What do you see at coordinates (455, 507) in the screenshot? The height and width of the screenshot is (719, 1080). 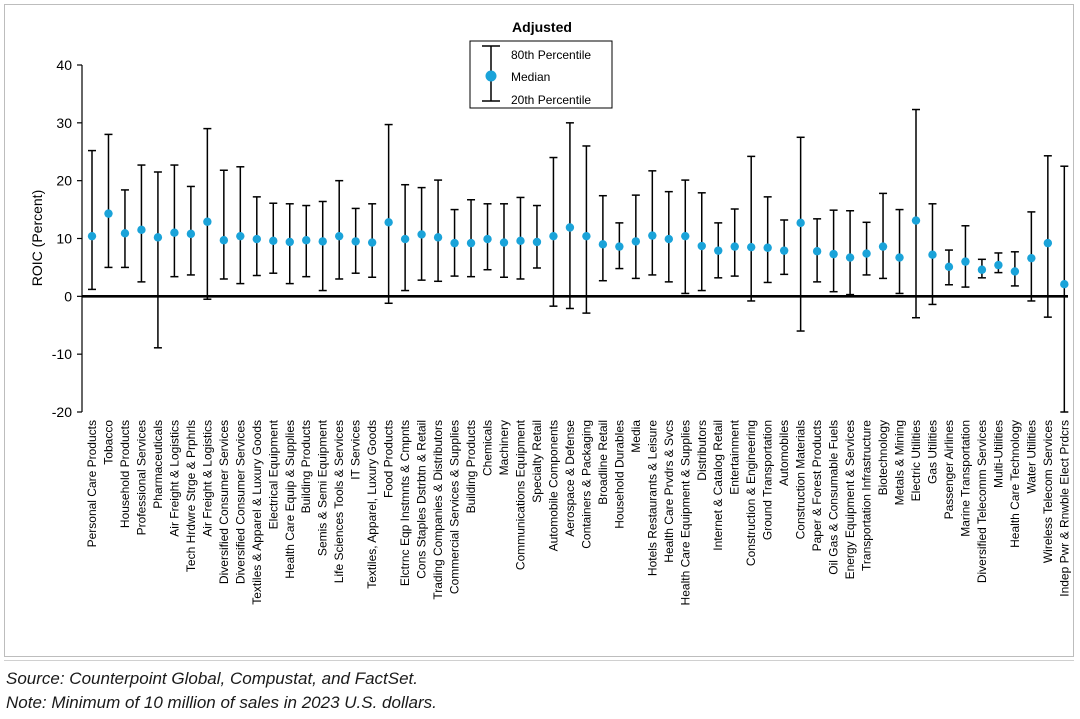 I see `x-tick-label: Commercial Services & Supplies` at bounding box center [455, 507].